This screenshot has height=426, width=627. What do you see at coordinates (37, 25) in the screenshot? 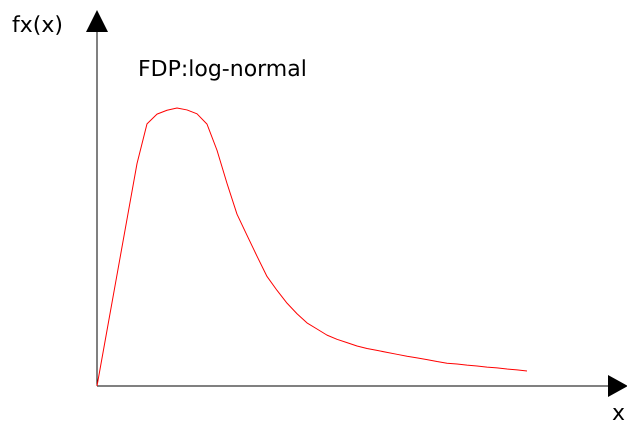
I see `y-axis-title: fx(x)` at bounding box center [37, 25].